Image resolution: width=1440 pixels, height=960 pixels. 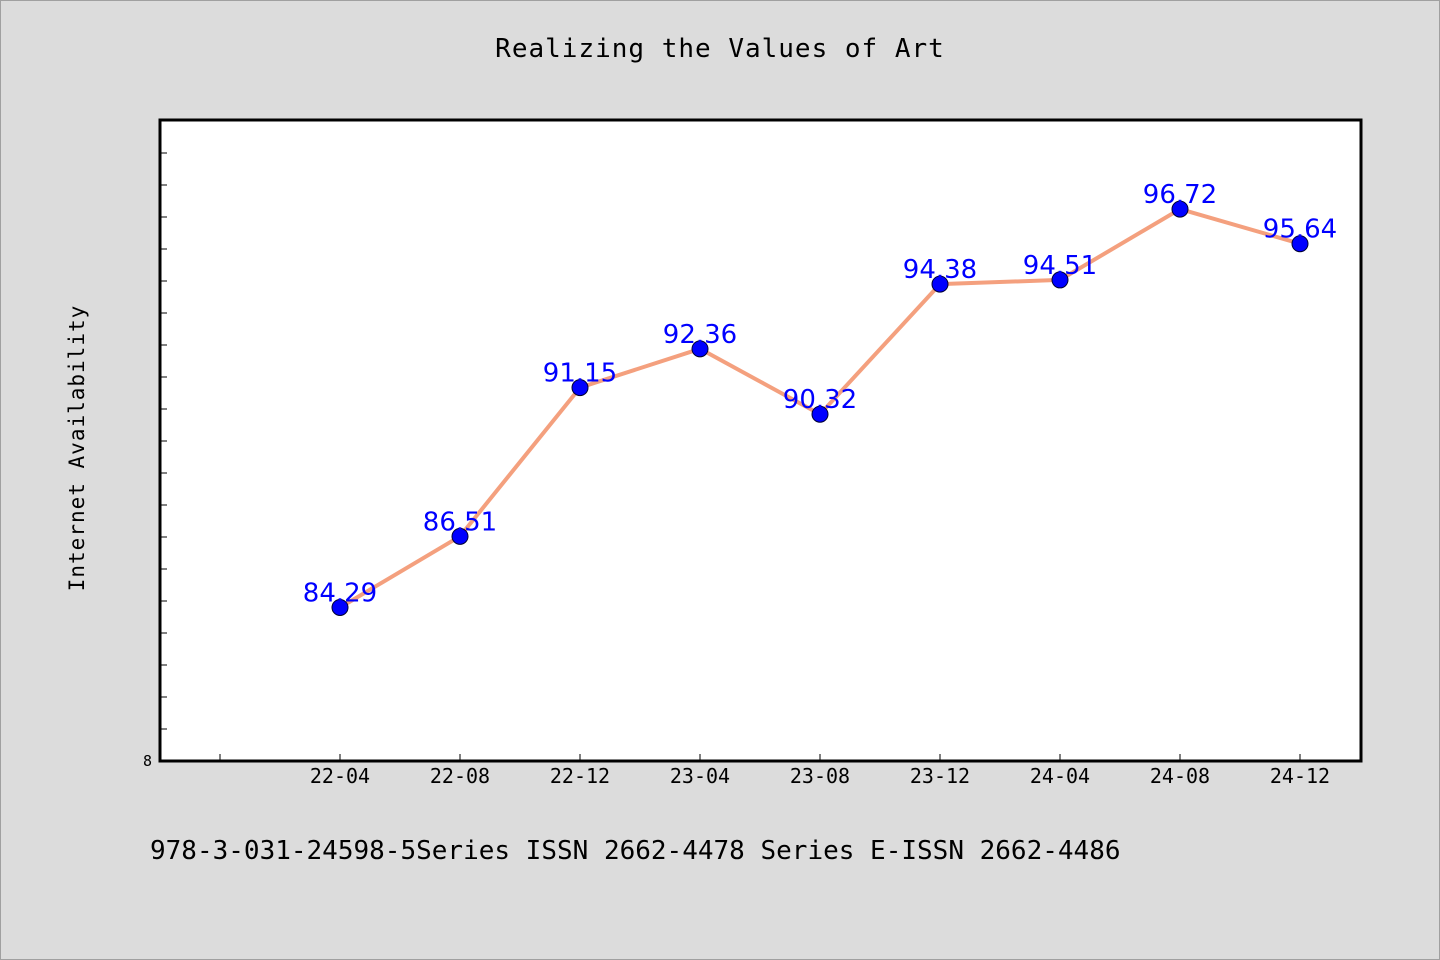 I want to click on data-label: 96.72, so click(x=1180, y=195).